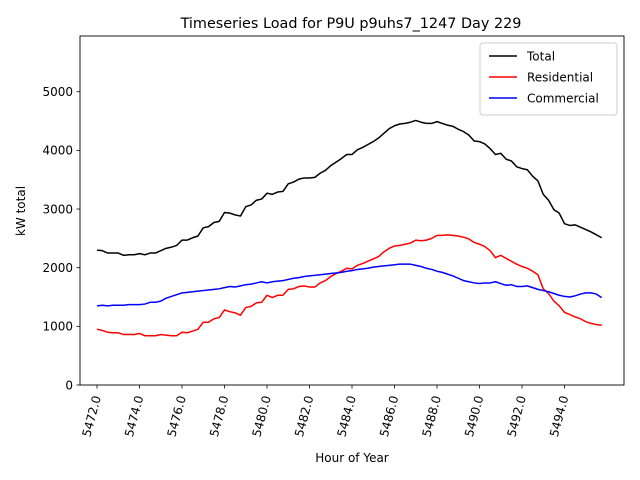  Describe the element at coordinates (57, 327) in the screenshot. I see `y-tick-label: 1000` at that location.